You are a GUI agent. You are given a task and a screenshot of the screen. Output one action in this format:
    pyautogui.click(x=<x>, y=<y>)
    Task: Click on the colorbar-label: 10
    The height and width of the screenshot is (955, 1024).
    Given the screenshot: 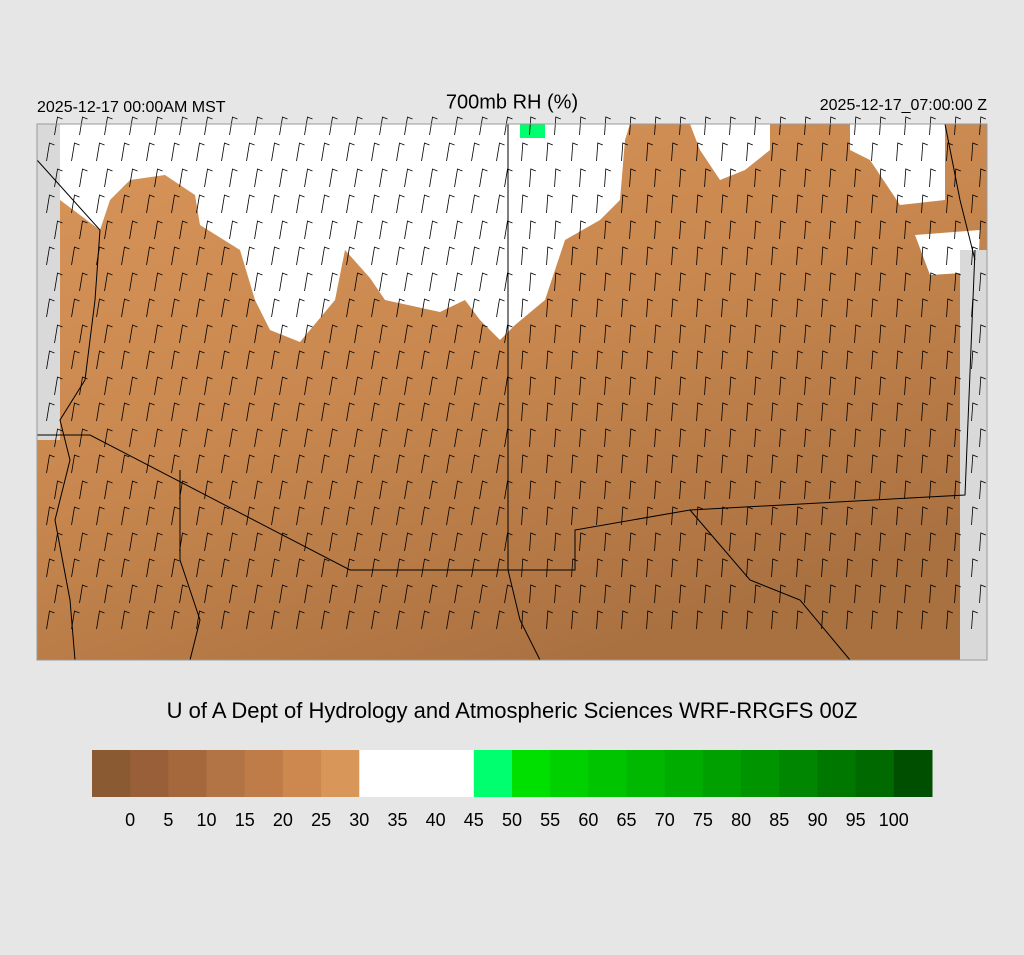 What is the action you would take?
    pyautogui.click(x=207, y=820)
    